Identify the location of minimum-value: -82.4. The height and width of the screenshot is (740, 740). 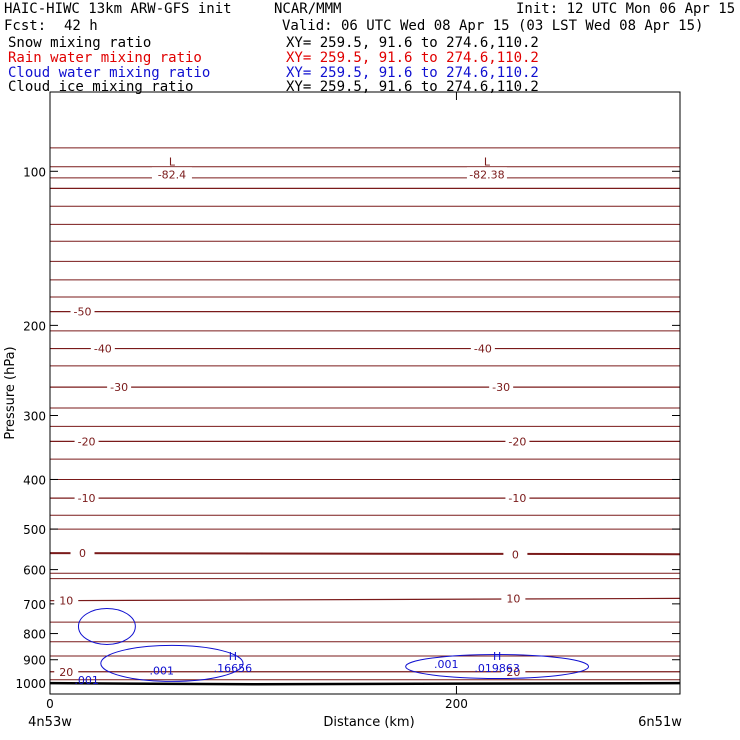
(172, 174).